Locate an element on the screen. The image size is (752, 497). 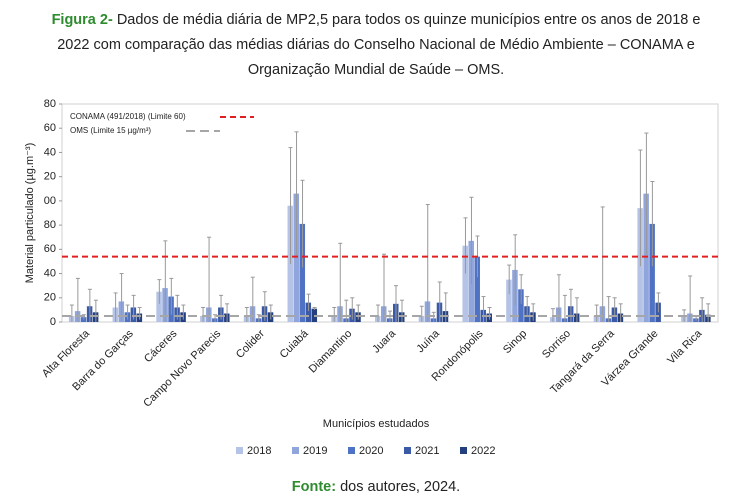
x-tick-label: Vila Rica is located at coordinates (685, 347).